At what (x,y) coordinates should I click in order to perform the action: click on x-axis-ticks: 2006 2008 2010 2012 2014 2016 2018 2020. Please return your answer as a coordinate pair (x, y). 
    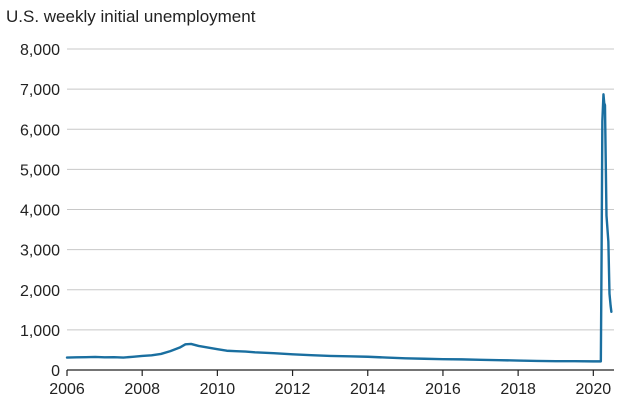
    Looking at the image, I should click on (330, 384).